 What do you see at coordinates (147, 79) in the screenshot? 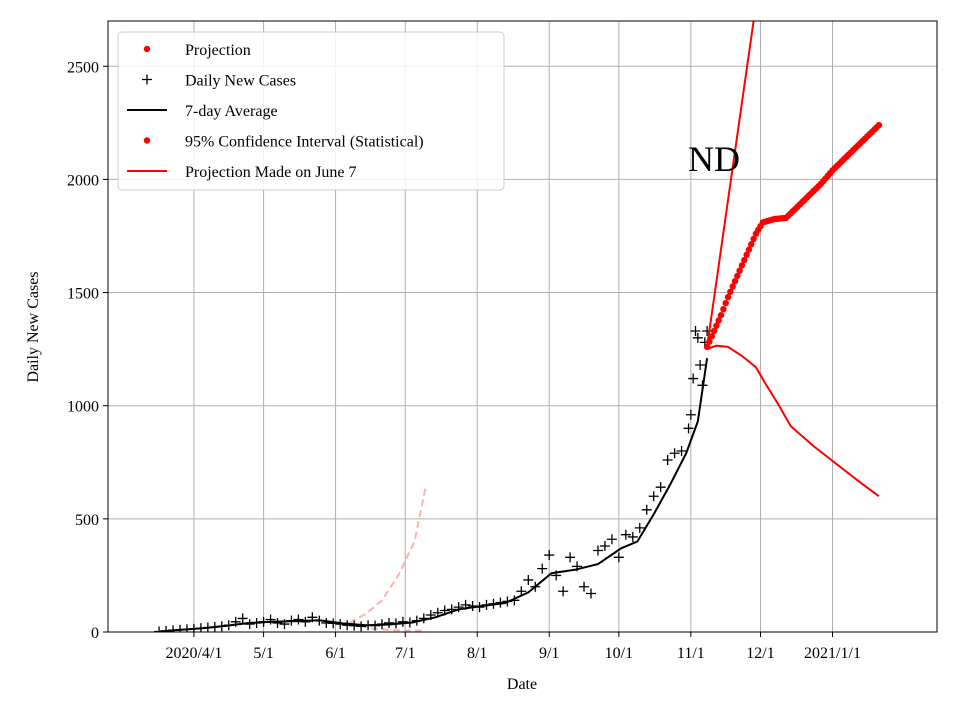
I see `legend-plus-marker` at bounding box center [147, 79].